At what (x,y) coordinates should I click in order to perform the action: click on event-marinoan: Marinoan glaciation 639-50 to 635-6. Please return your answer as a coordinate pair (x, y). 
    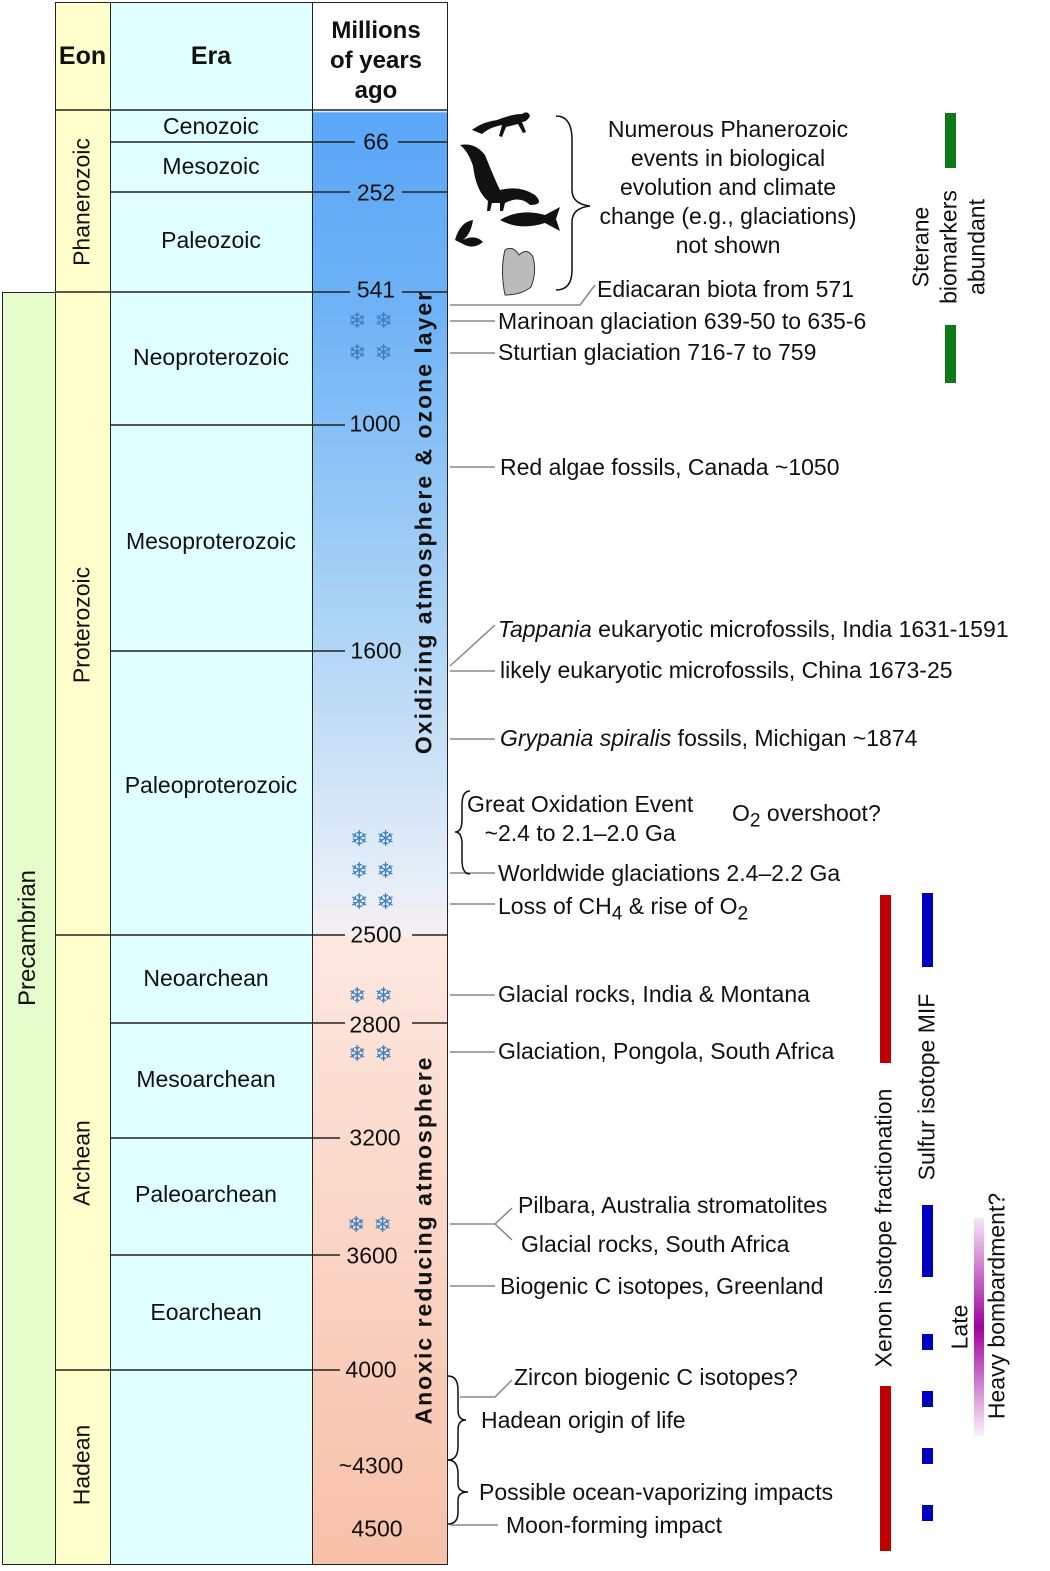
    Looking at the image, I should click on (682, 321).